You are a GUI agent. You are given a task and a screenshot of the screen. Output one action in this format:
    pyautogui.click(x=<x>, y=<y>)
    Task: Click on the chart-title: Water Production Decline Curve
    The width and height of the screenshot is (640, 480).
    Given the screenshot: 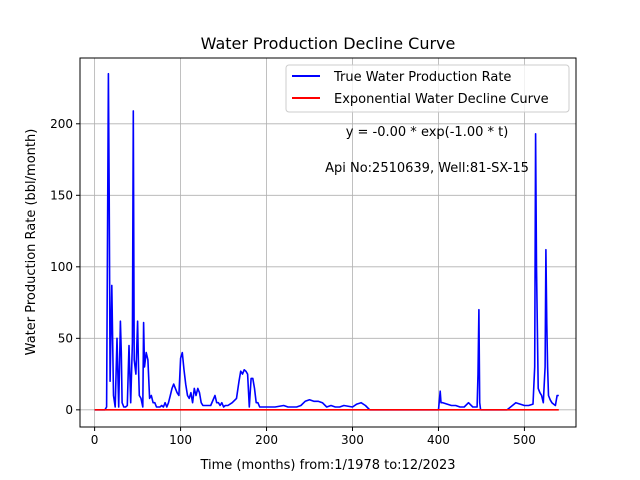 What is the action you would take?
    pyautogui.click(x=328, y=43)
    